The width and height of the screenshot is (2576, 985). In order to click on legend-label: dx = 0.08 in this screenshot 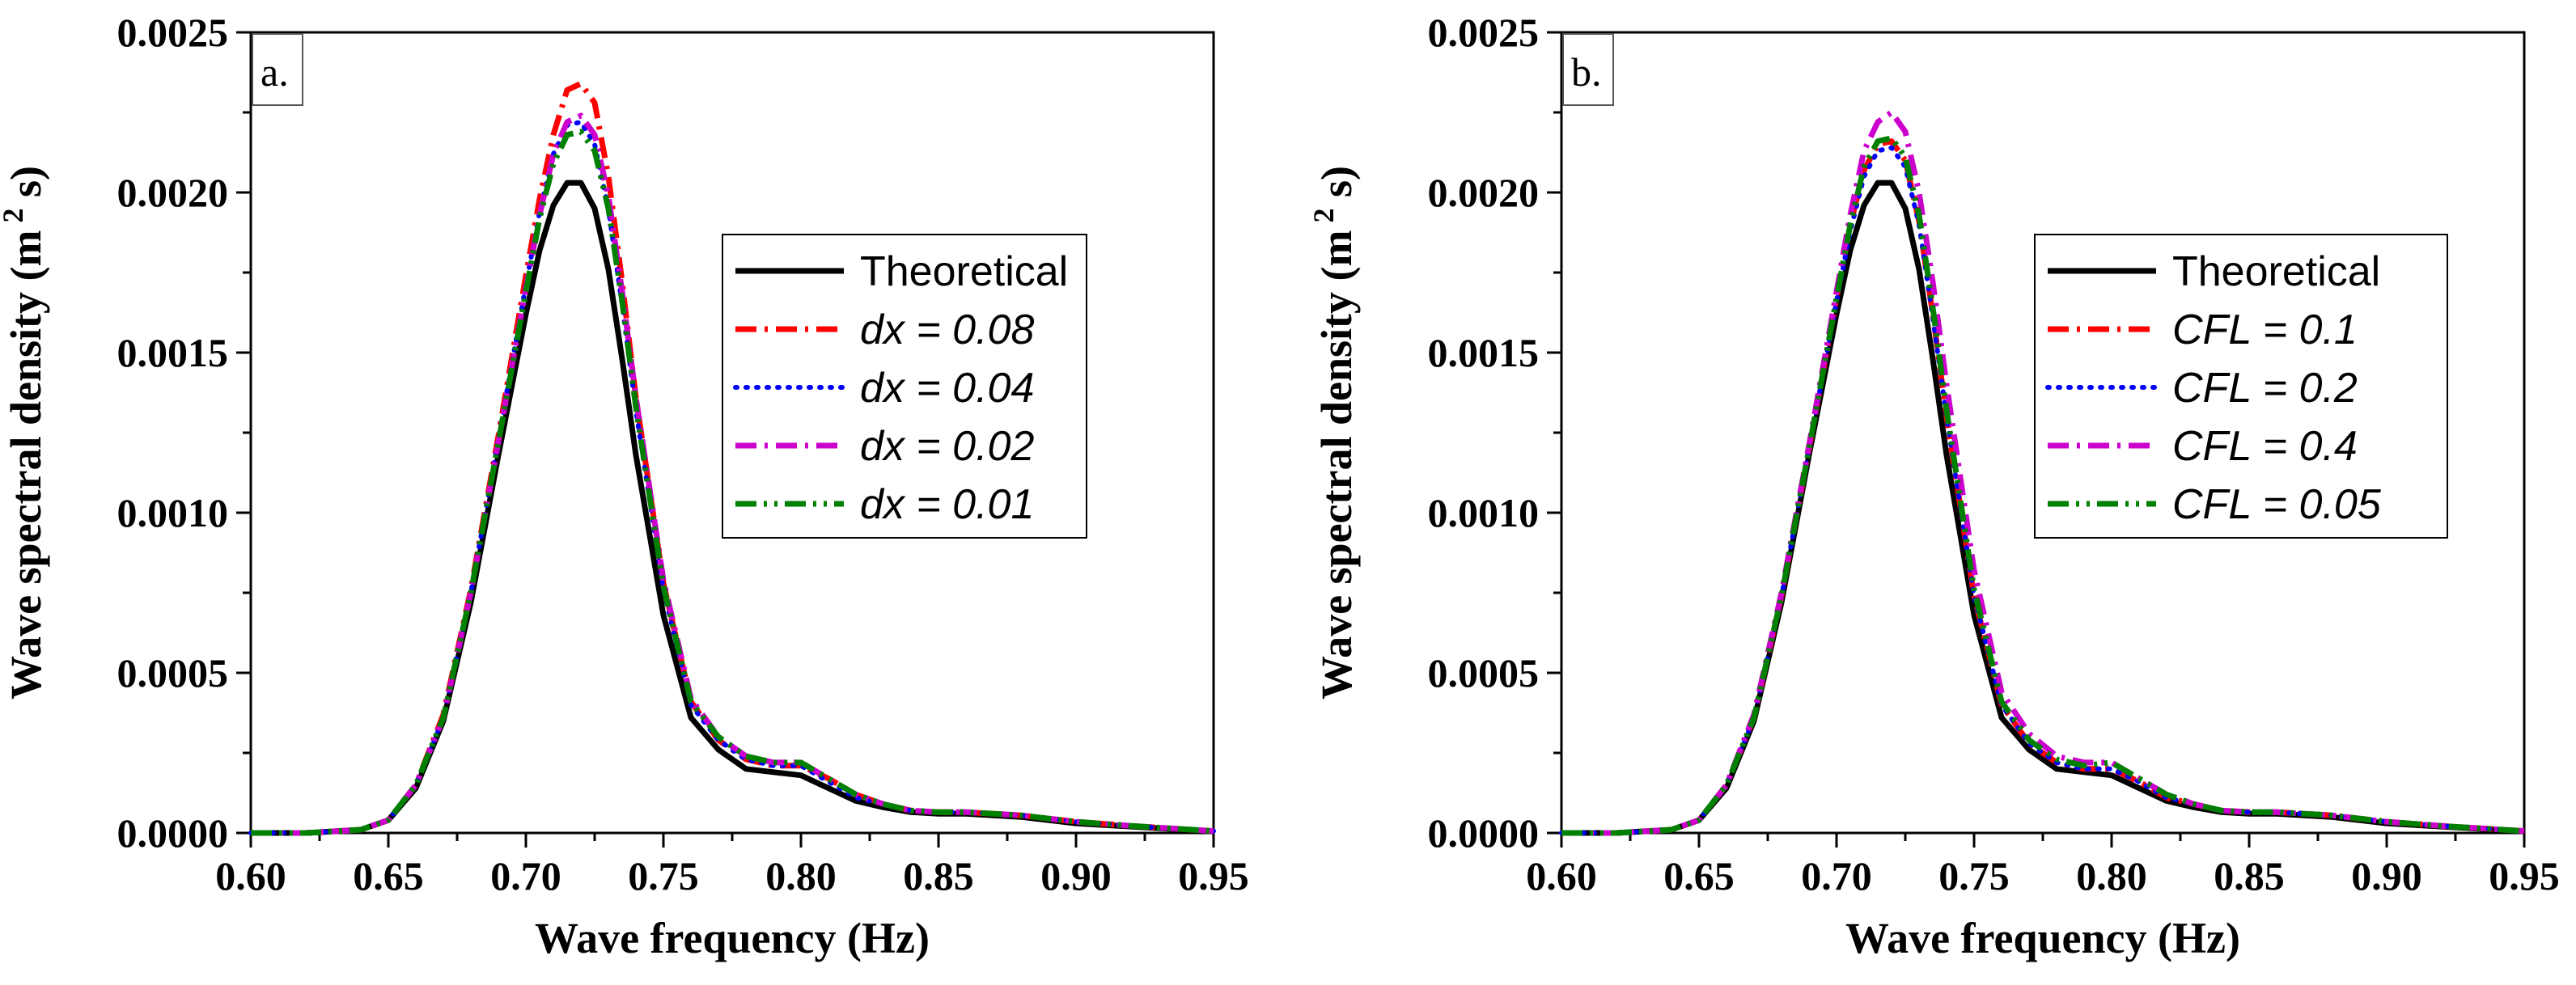, I will do `click(947, 329)`.